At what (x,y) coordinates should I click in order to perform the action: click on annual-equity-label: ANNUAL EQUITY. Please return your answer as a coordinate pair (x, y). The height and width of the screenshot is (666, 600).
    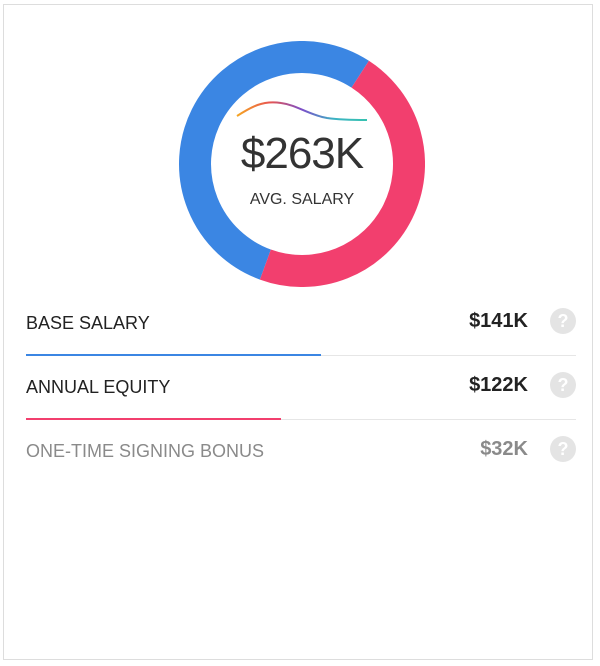
    Looking at the image, I should click on (98, 387).